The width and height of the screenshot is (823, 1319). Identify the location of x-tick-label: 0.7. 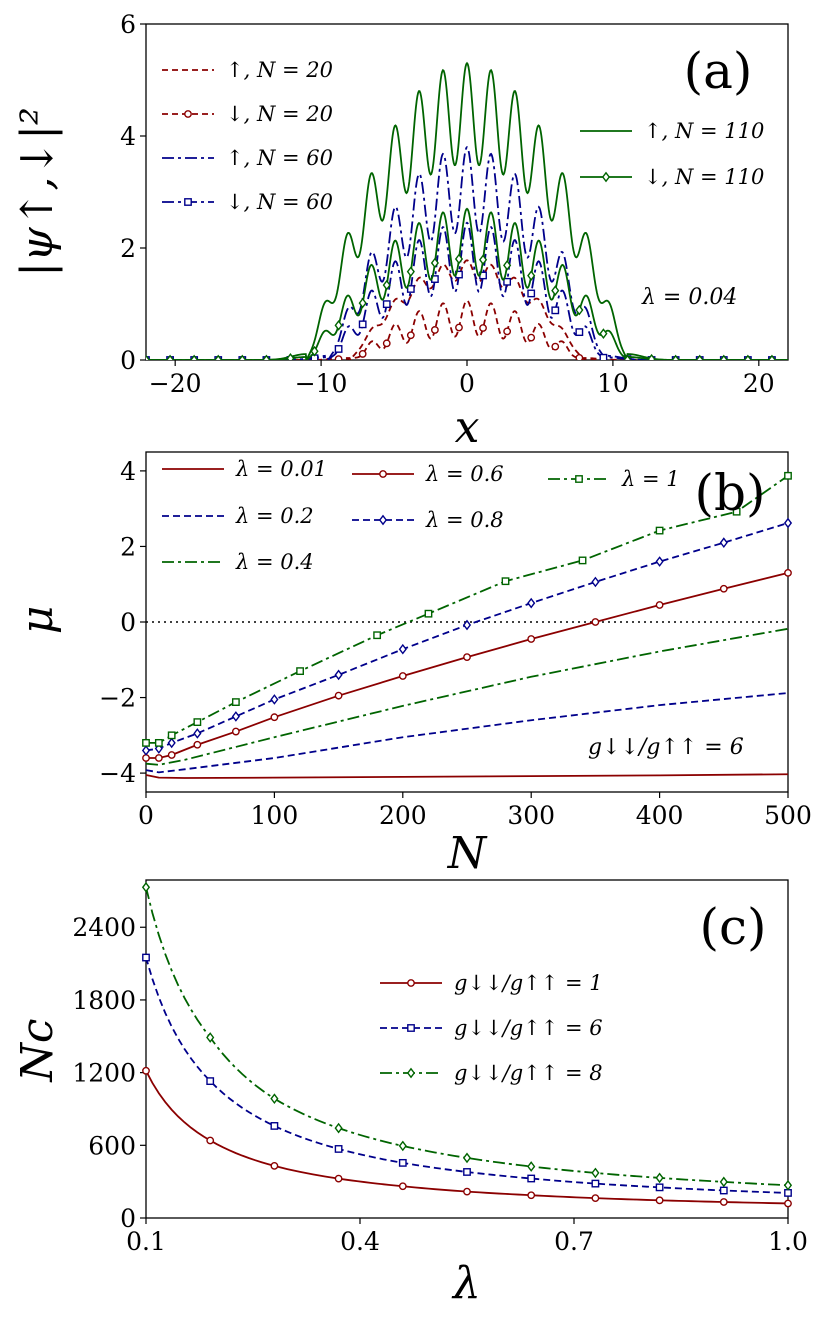
(574, 1241).